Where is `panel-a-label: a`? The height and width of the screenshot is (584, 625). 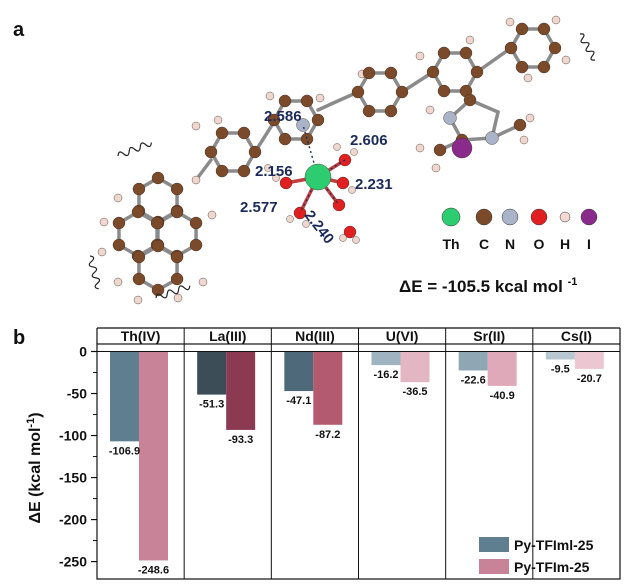 panel-a-label: a is located at coordinates (19, 30).